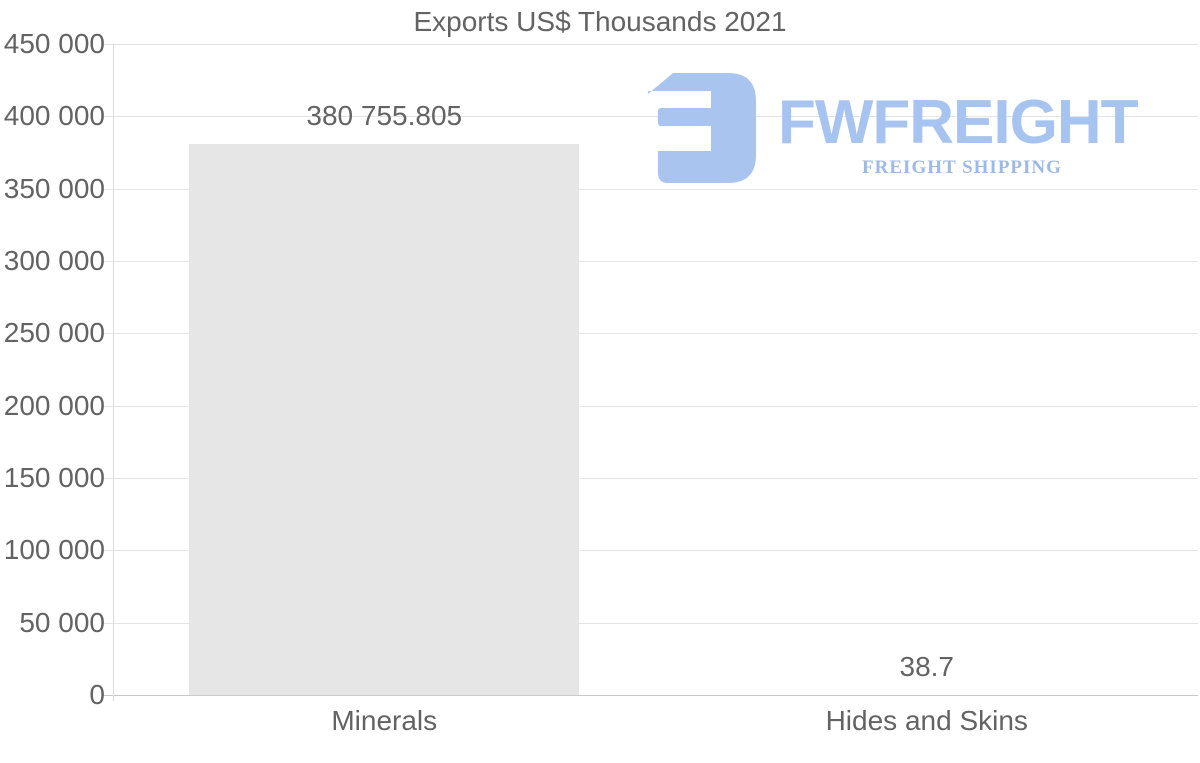 This screenshot has width=1200, height=763. I want to click on watermark-text-block: FWFREIGHT FREIGHT SHIPPING, so click(962, 133).